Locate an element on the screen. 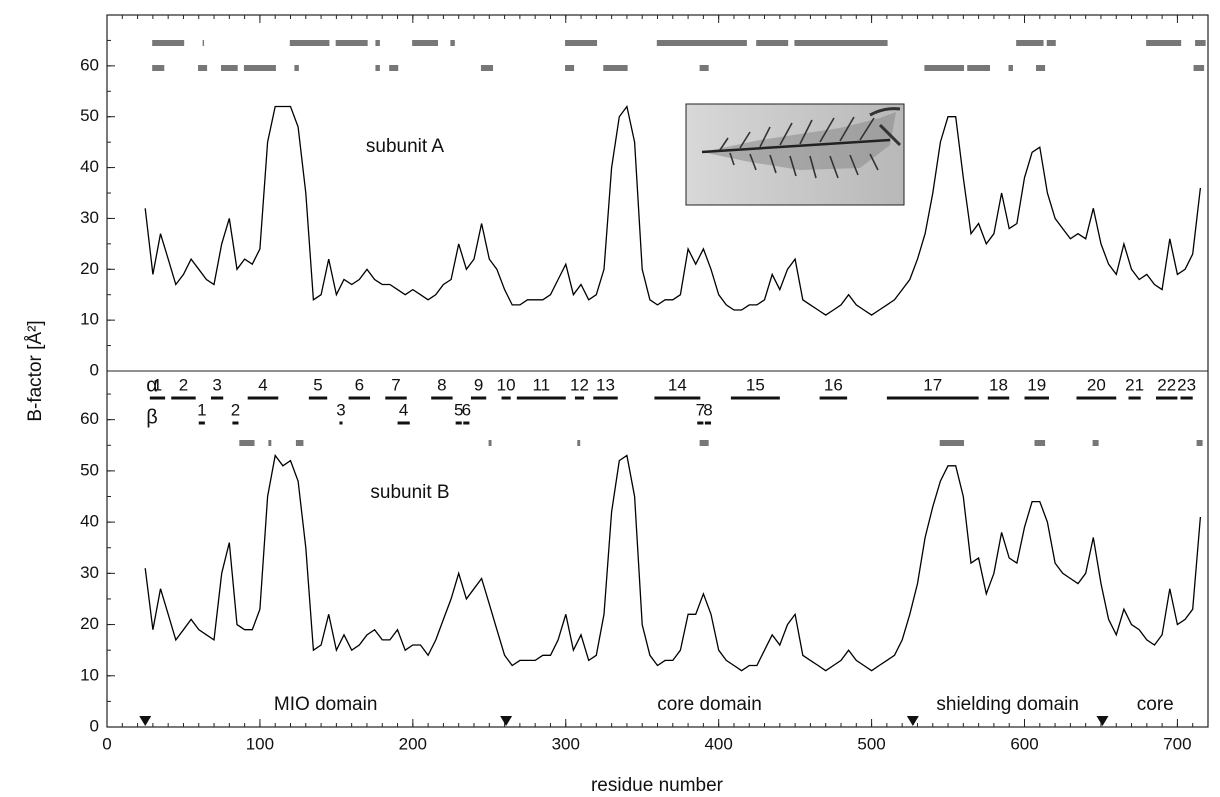  inset-spine is located at coordinates (796, 146).